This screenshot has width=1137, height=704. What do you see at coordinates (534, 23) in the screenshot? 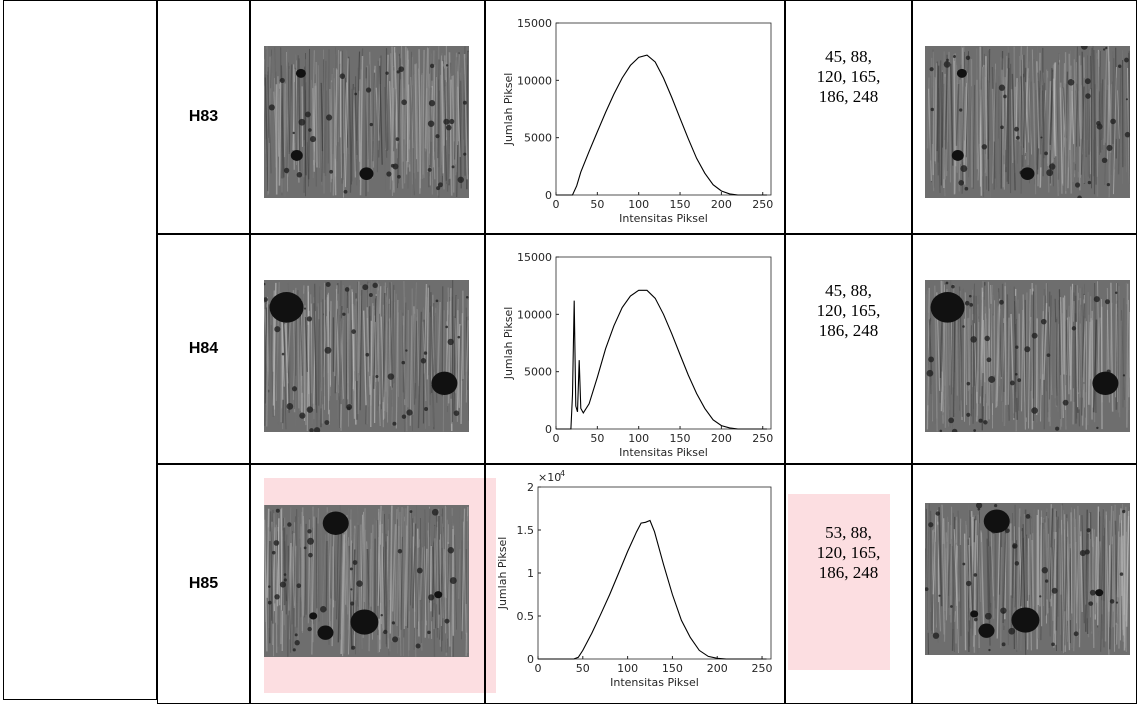
I see `y-tick-label: 15000` at bounding box center [534, 23].